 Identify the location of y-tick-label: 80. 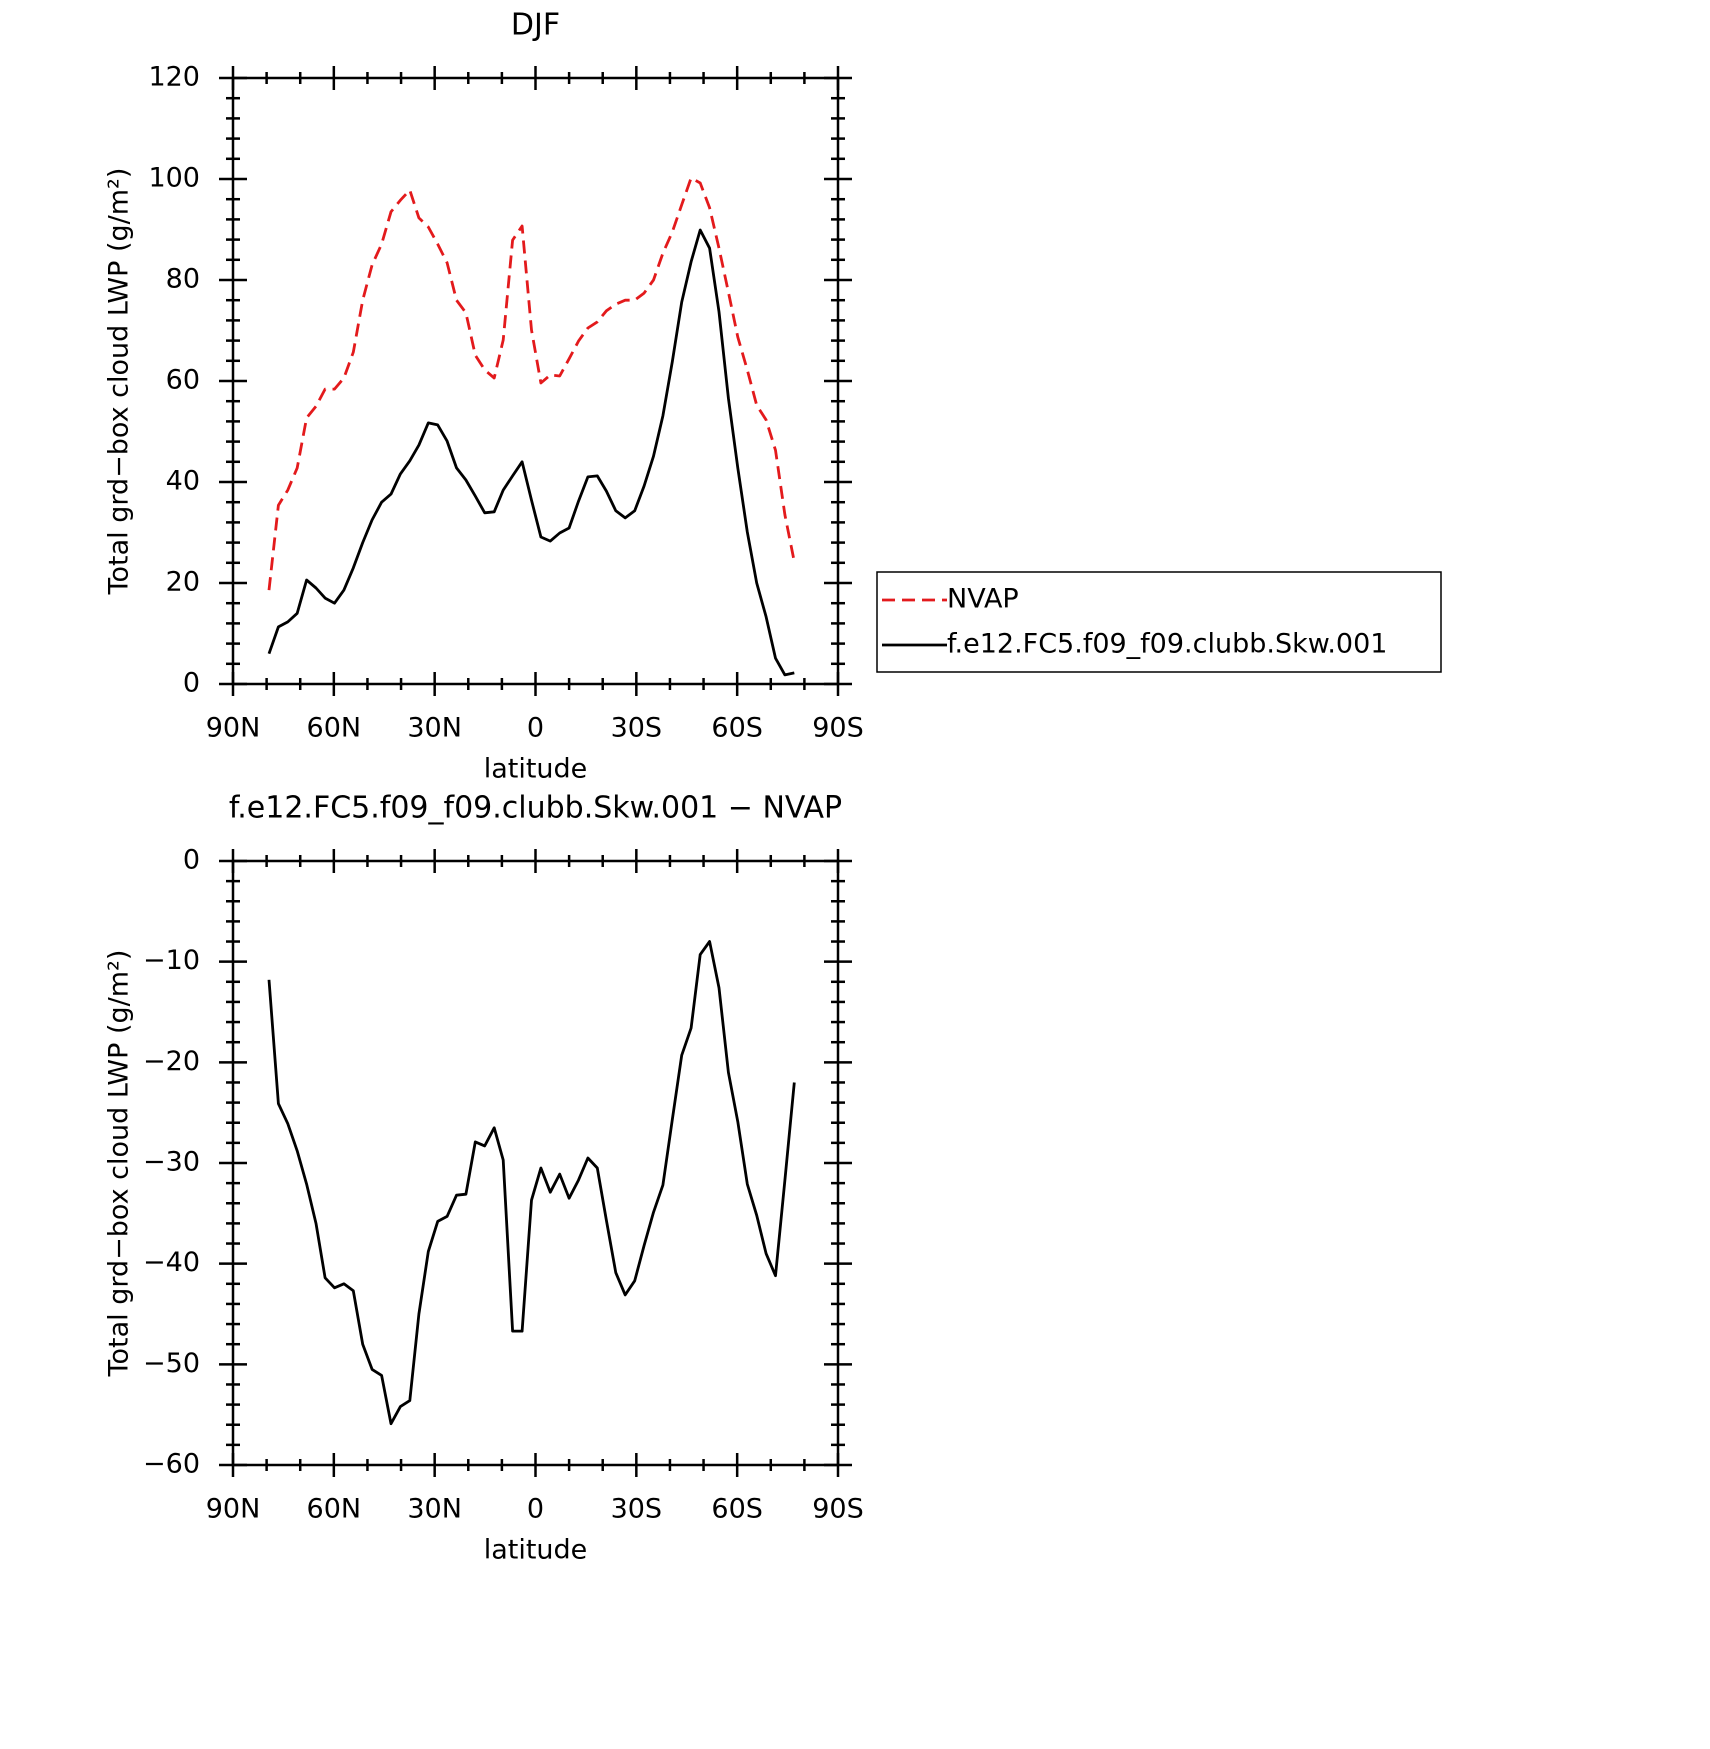
(183, 279).